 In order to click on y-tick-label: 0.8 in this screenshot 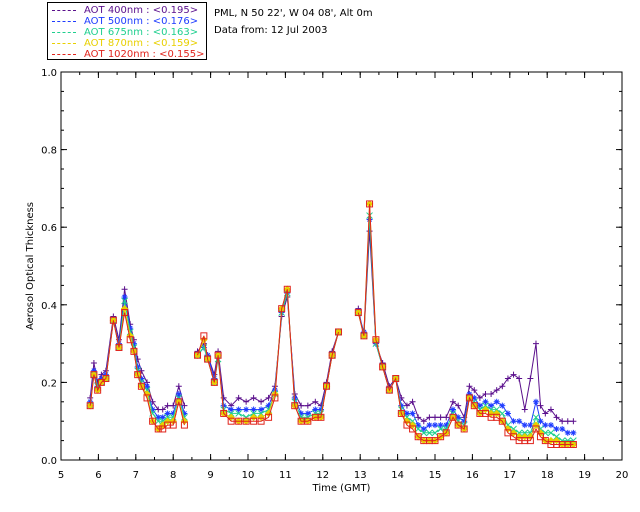, I will do `click(49, 151)`.